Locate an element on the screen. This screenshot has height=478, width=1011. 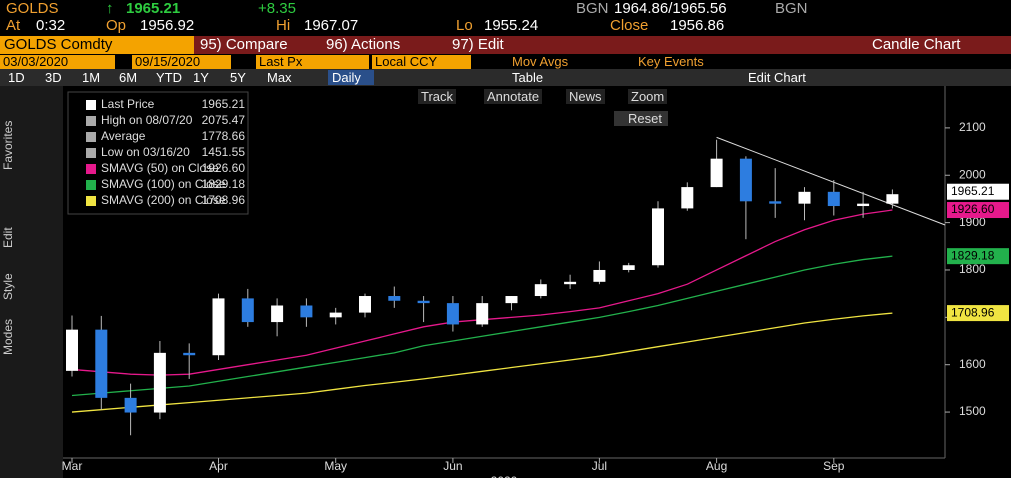
table-button: Table is located at coordinates (528, 77).